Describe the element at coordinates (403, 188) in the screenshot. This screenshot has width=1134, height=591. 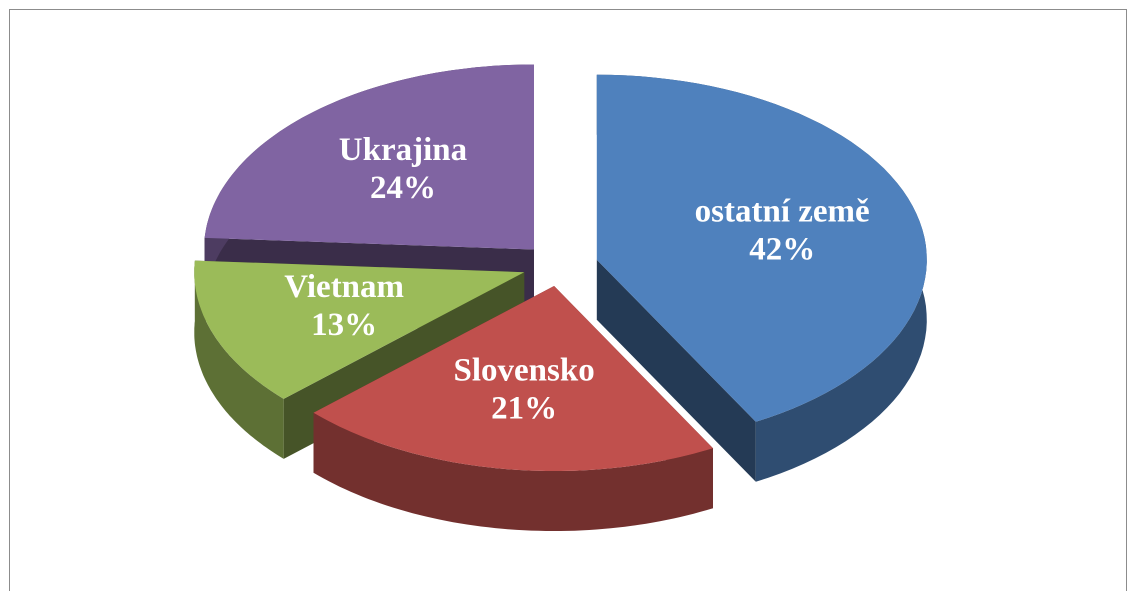
I see `value-label: 24%` at that location.